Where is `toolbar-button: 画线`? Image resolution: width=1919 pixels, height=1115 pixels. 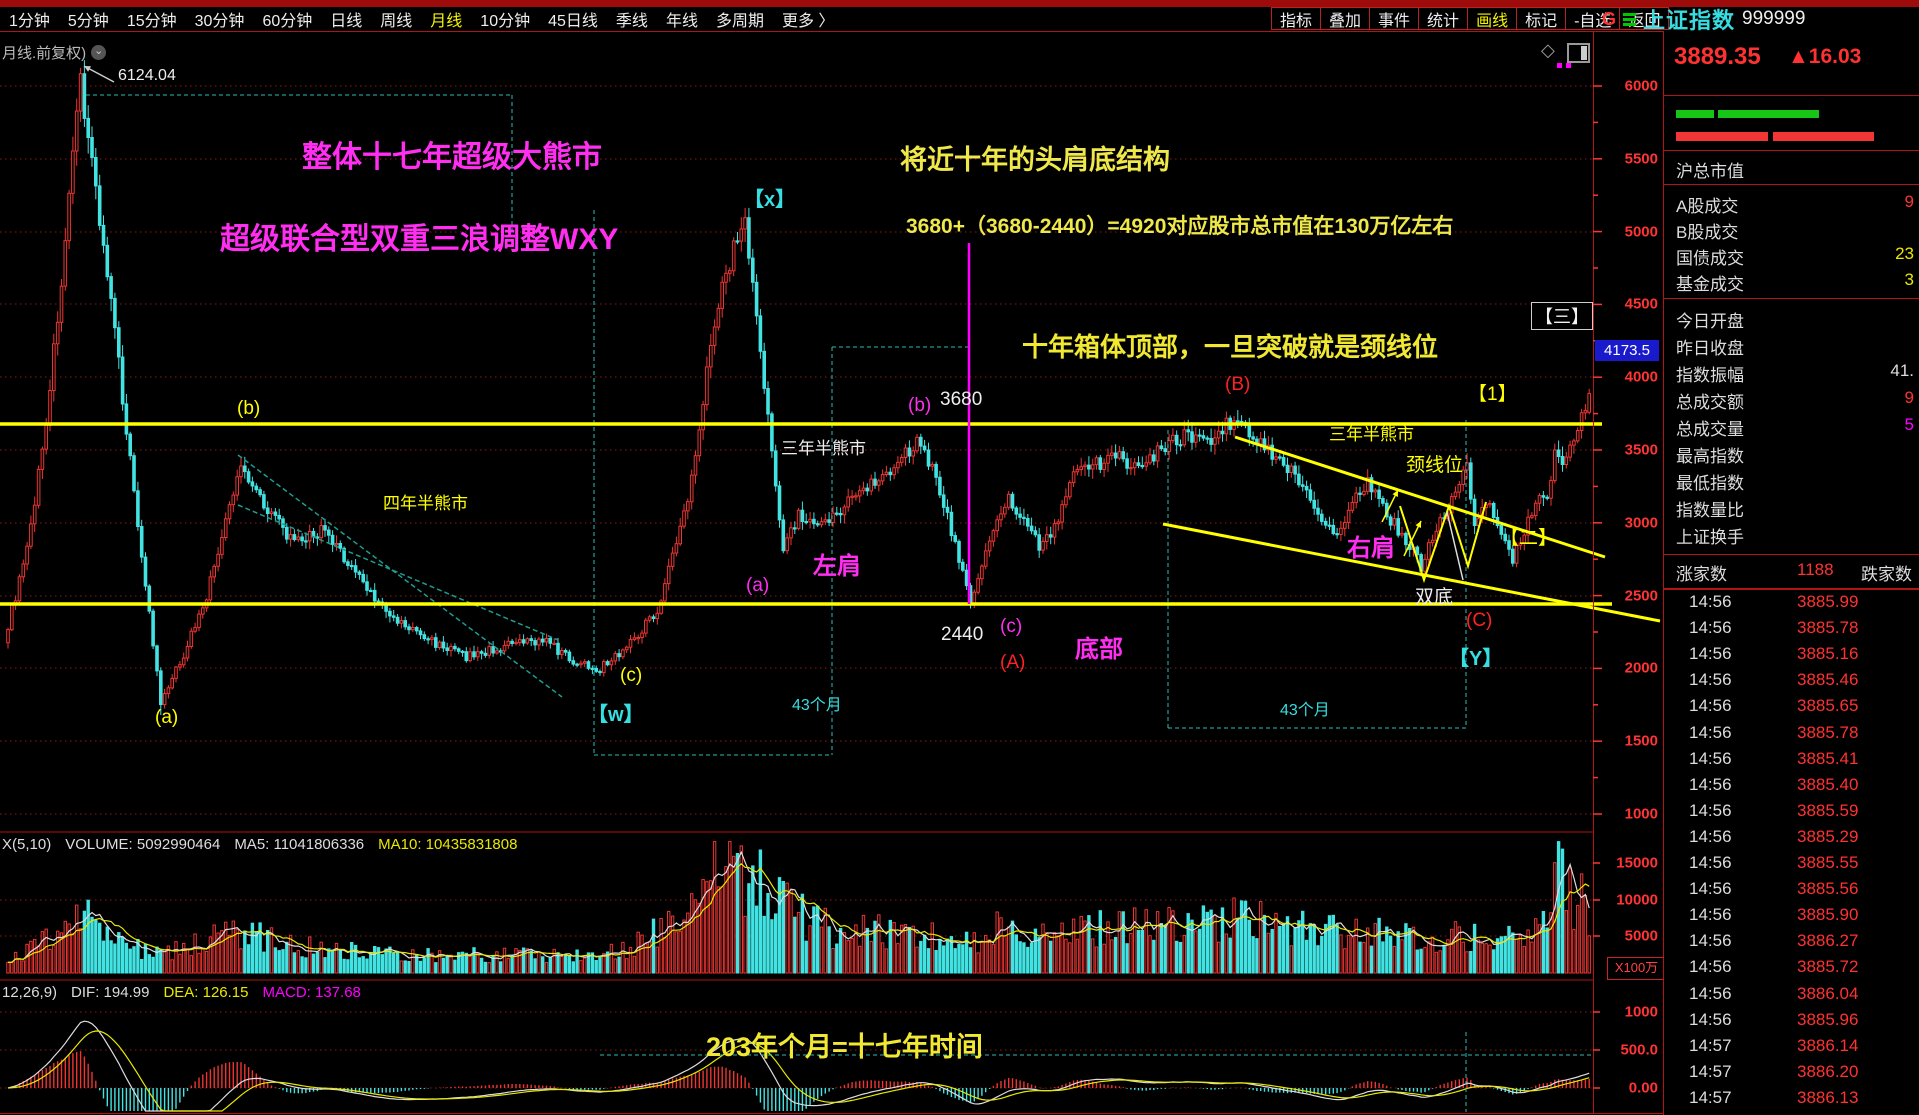
toolbar-button: 画线 is located at coordinates (1492, 18).